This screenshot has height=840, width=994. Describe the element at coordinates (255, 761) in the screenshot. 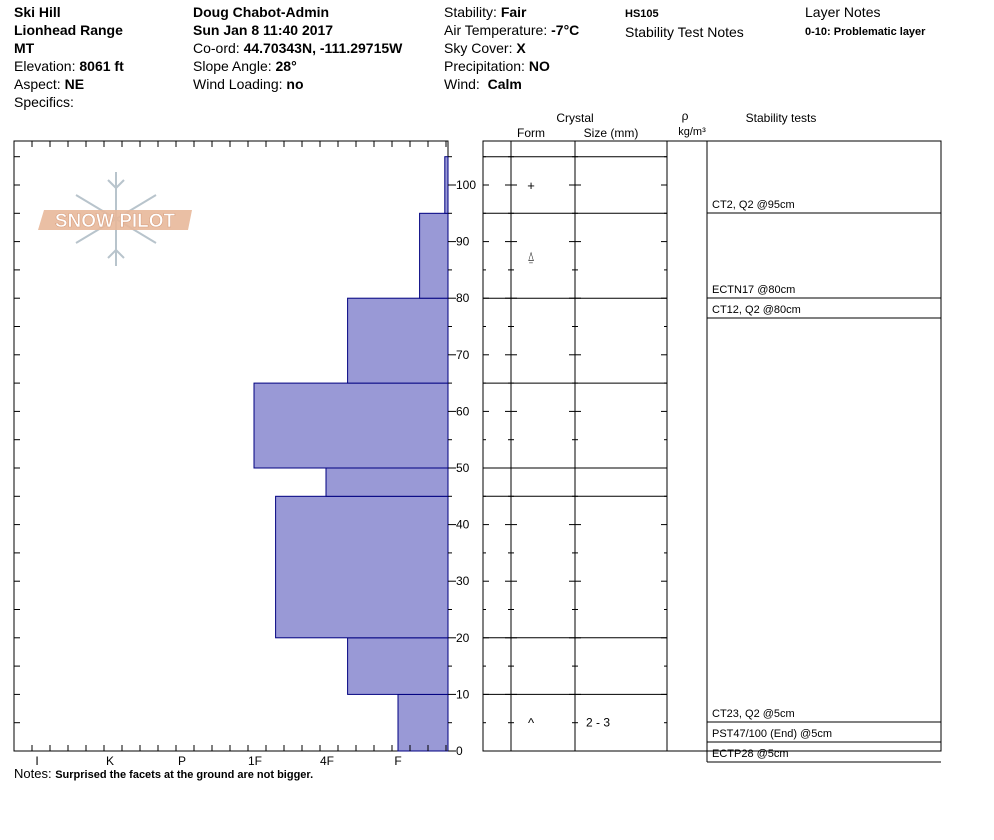

I see `hardness-tick-label: 1F` at that location.